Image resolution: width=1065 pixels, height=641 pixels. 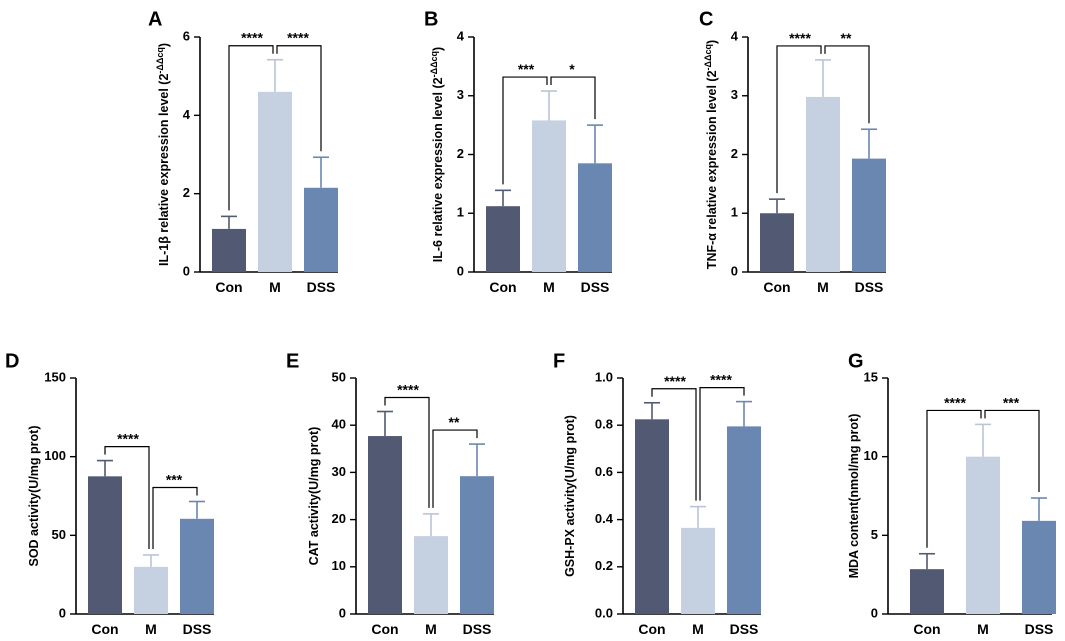 I want to click on panel-label-A: A, so click(x=155, y=19).